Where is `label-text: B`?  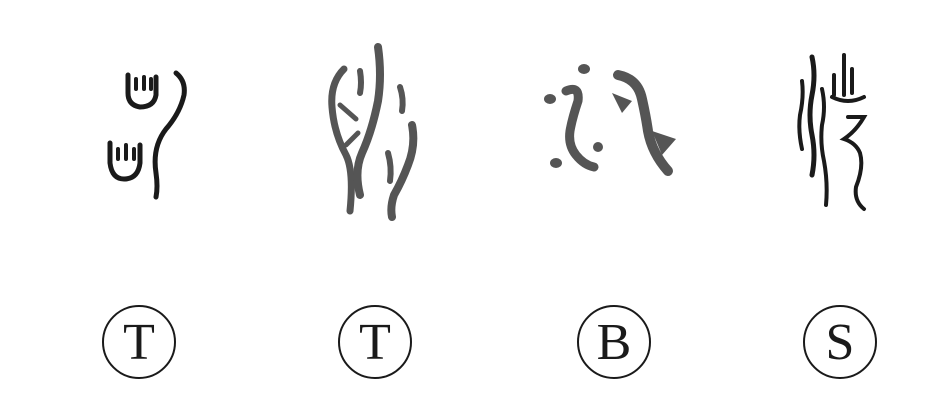
label-text: B is located at coordinates (614, 342).